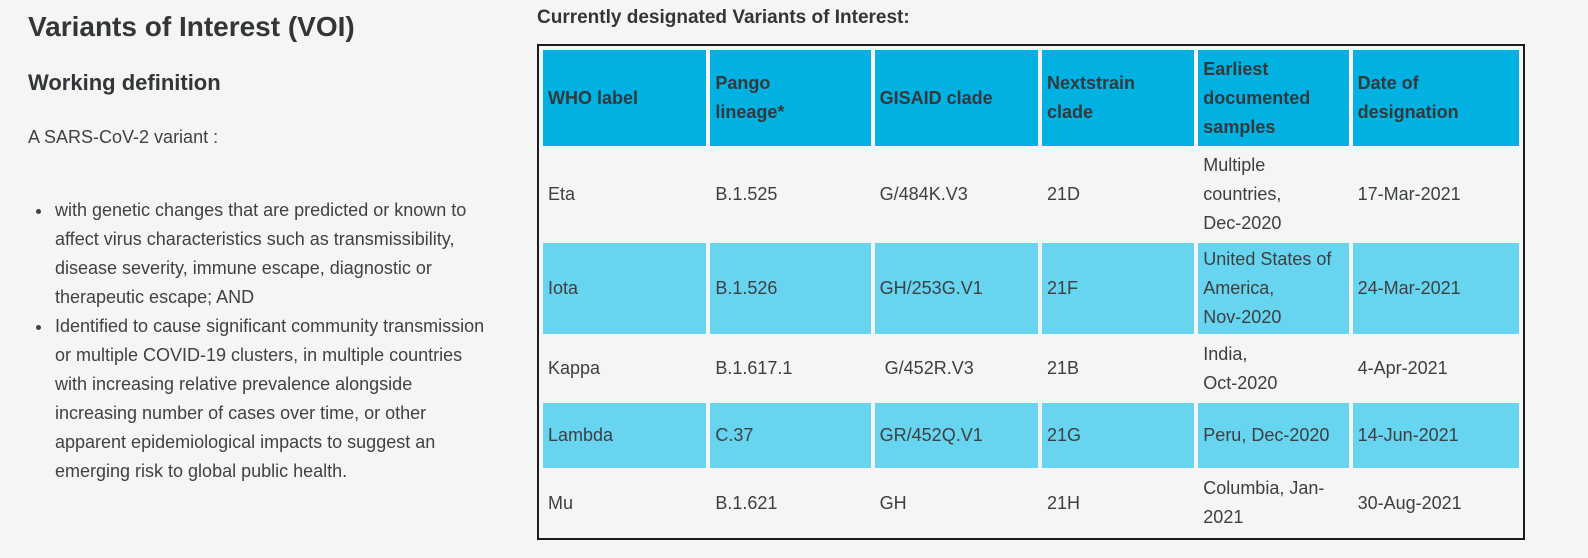 This screenshot has width=1588, height=558. I want to click on working-definition-heading: Working definition, so click(124, 82).